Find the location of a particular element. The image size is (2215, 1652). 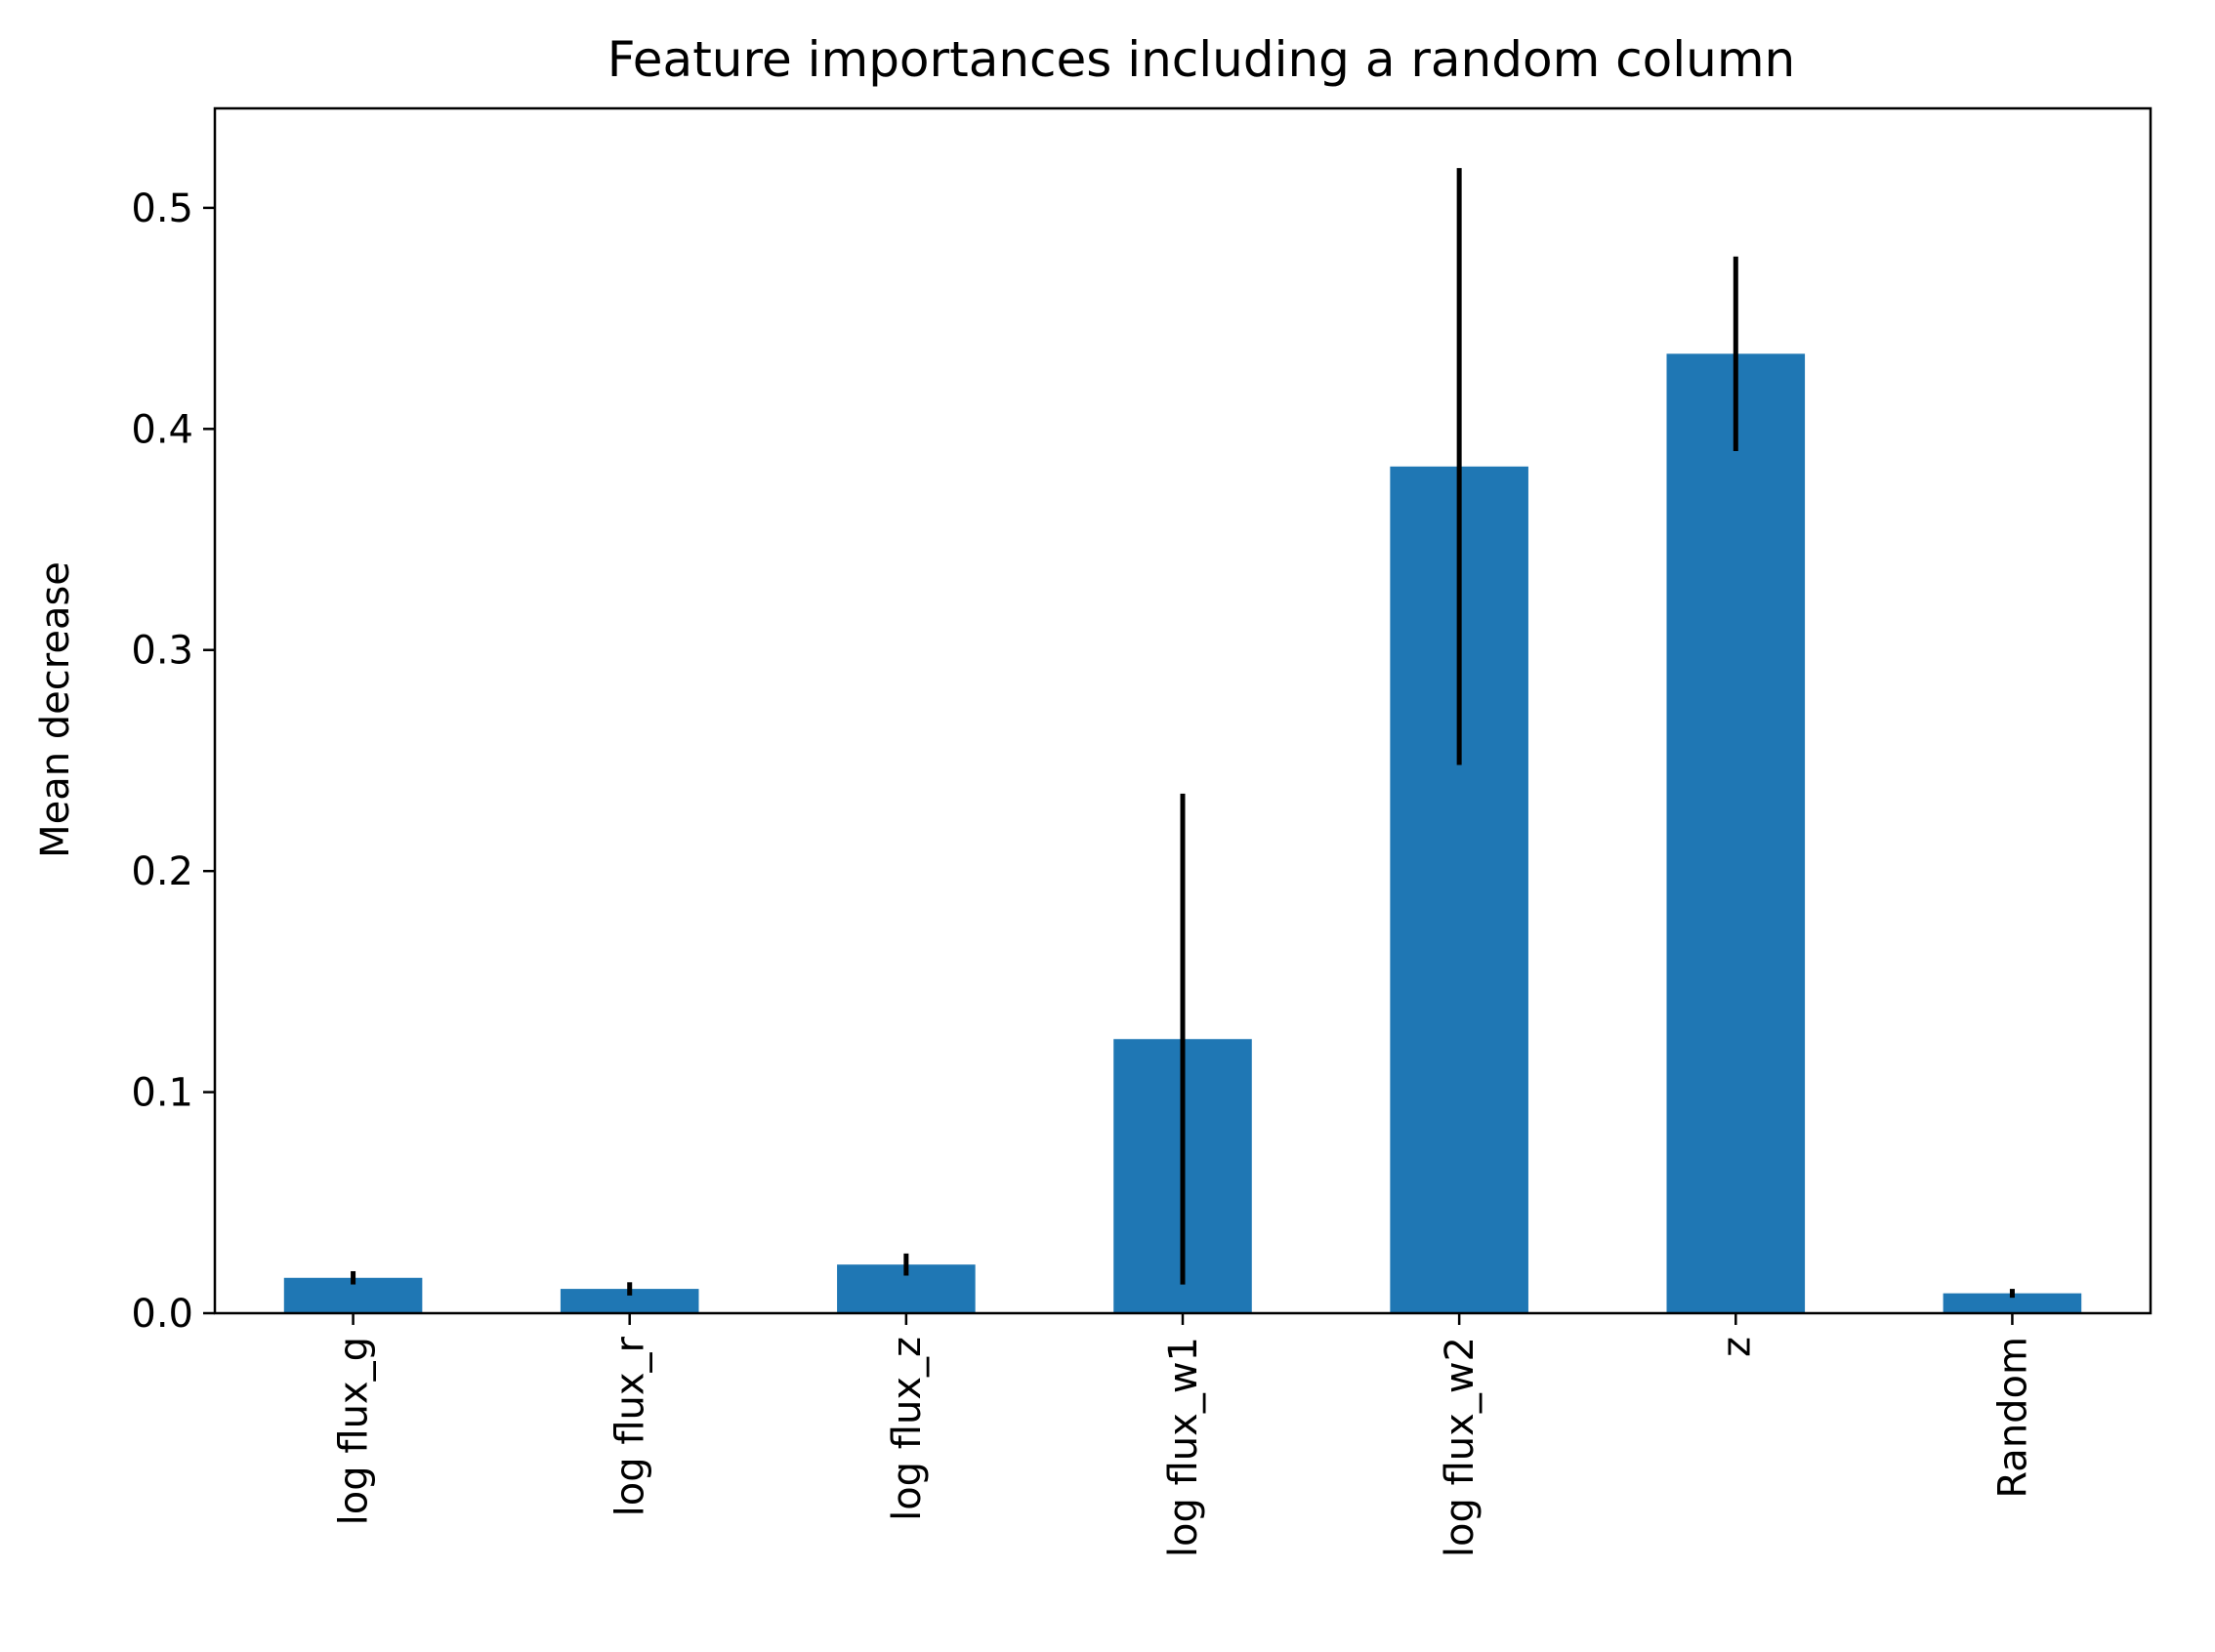

y-tick-label-2: 0.2 is located at coordinates (162, 871).